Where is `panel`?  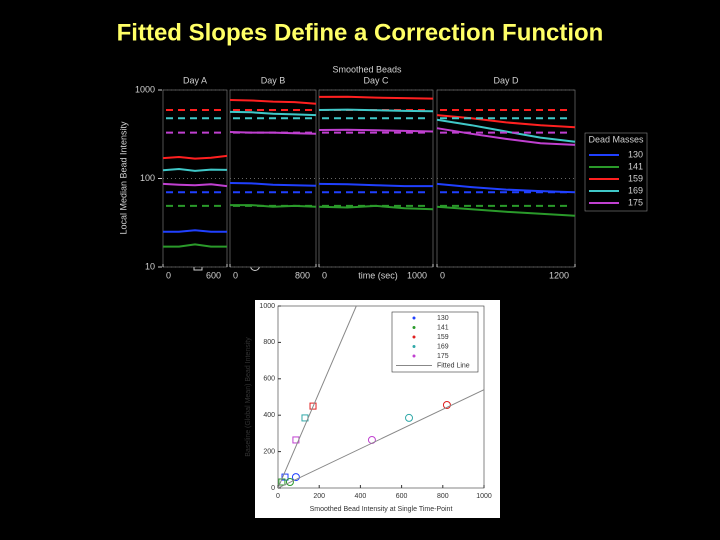 panel is located at coordinates (273, 178).